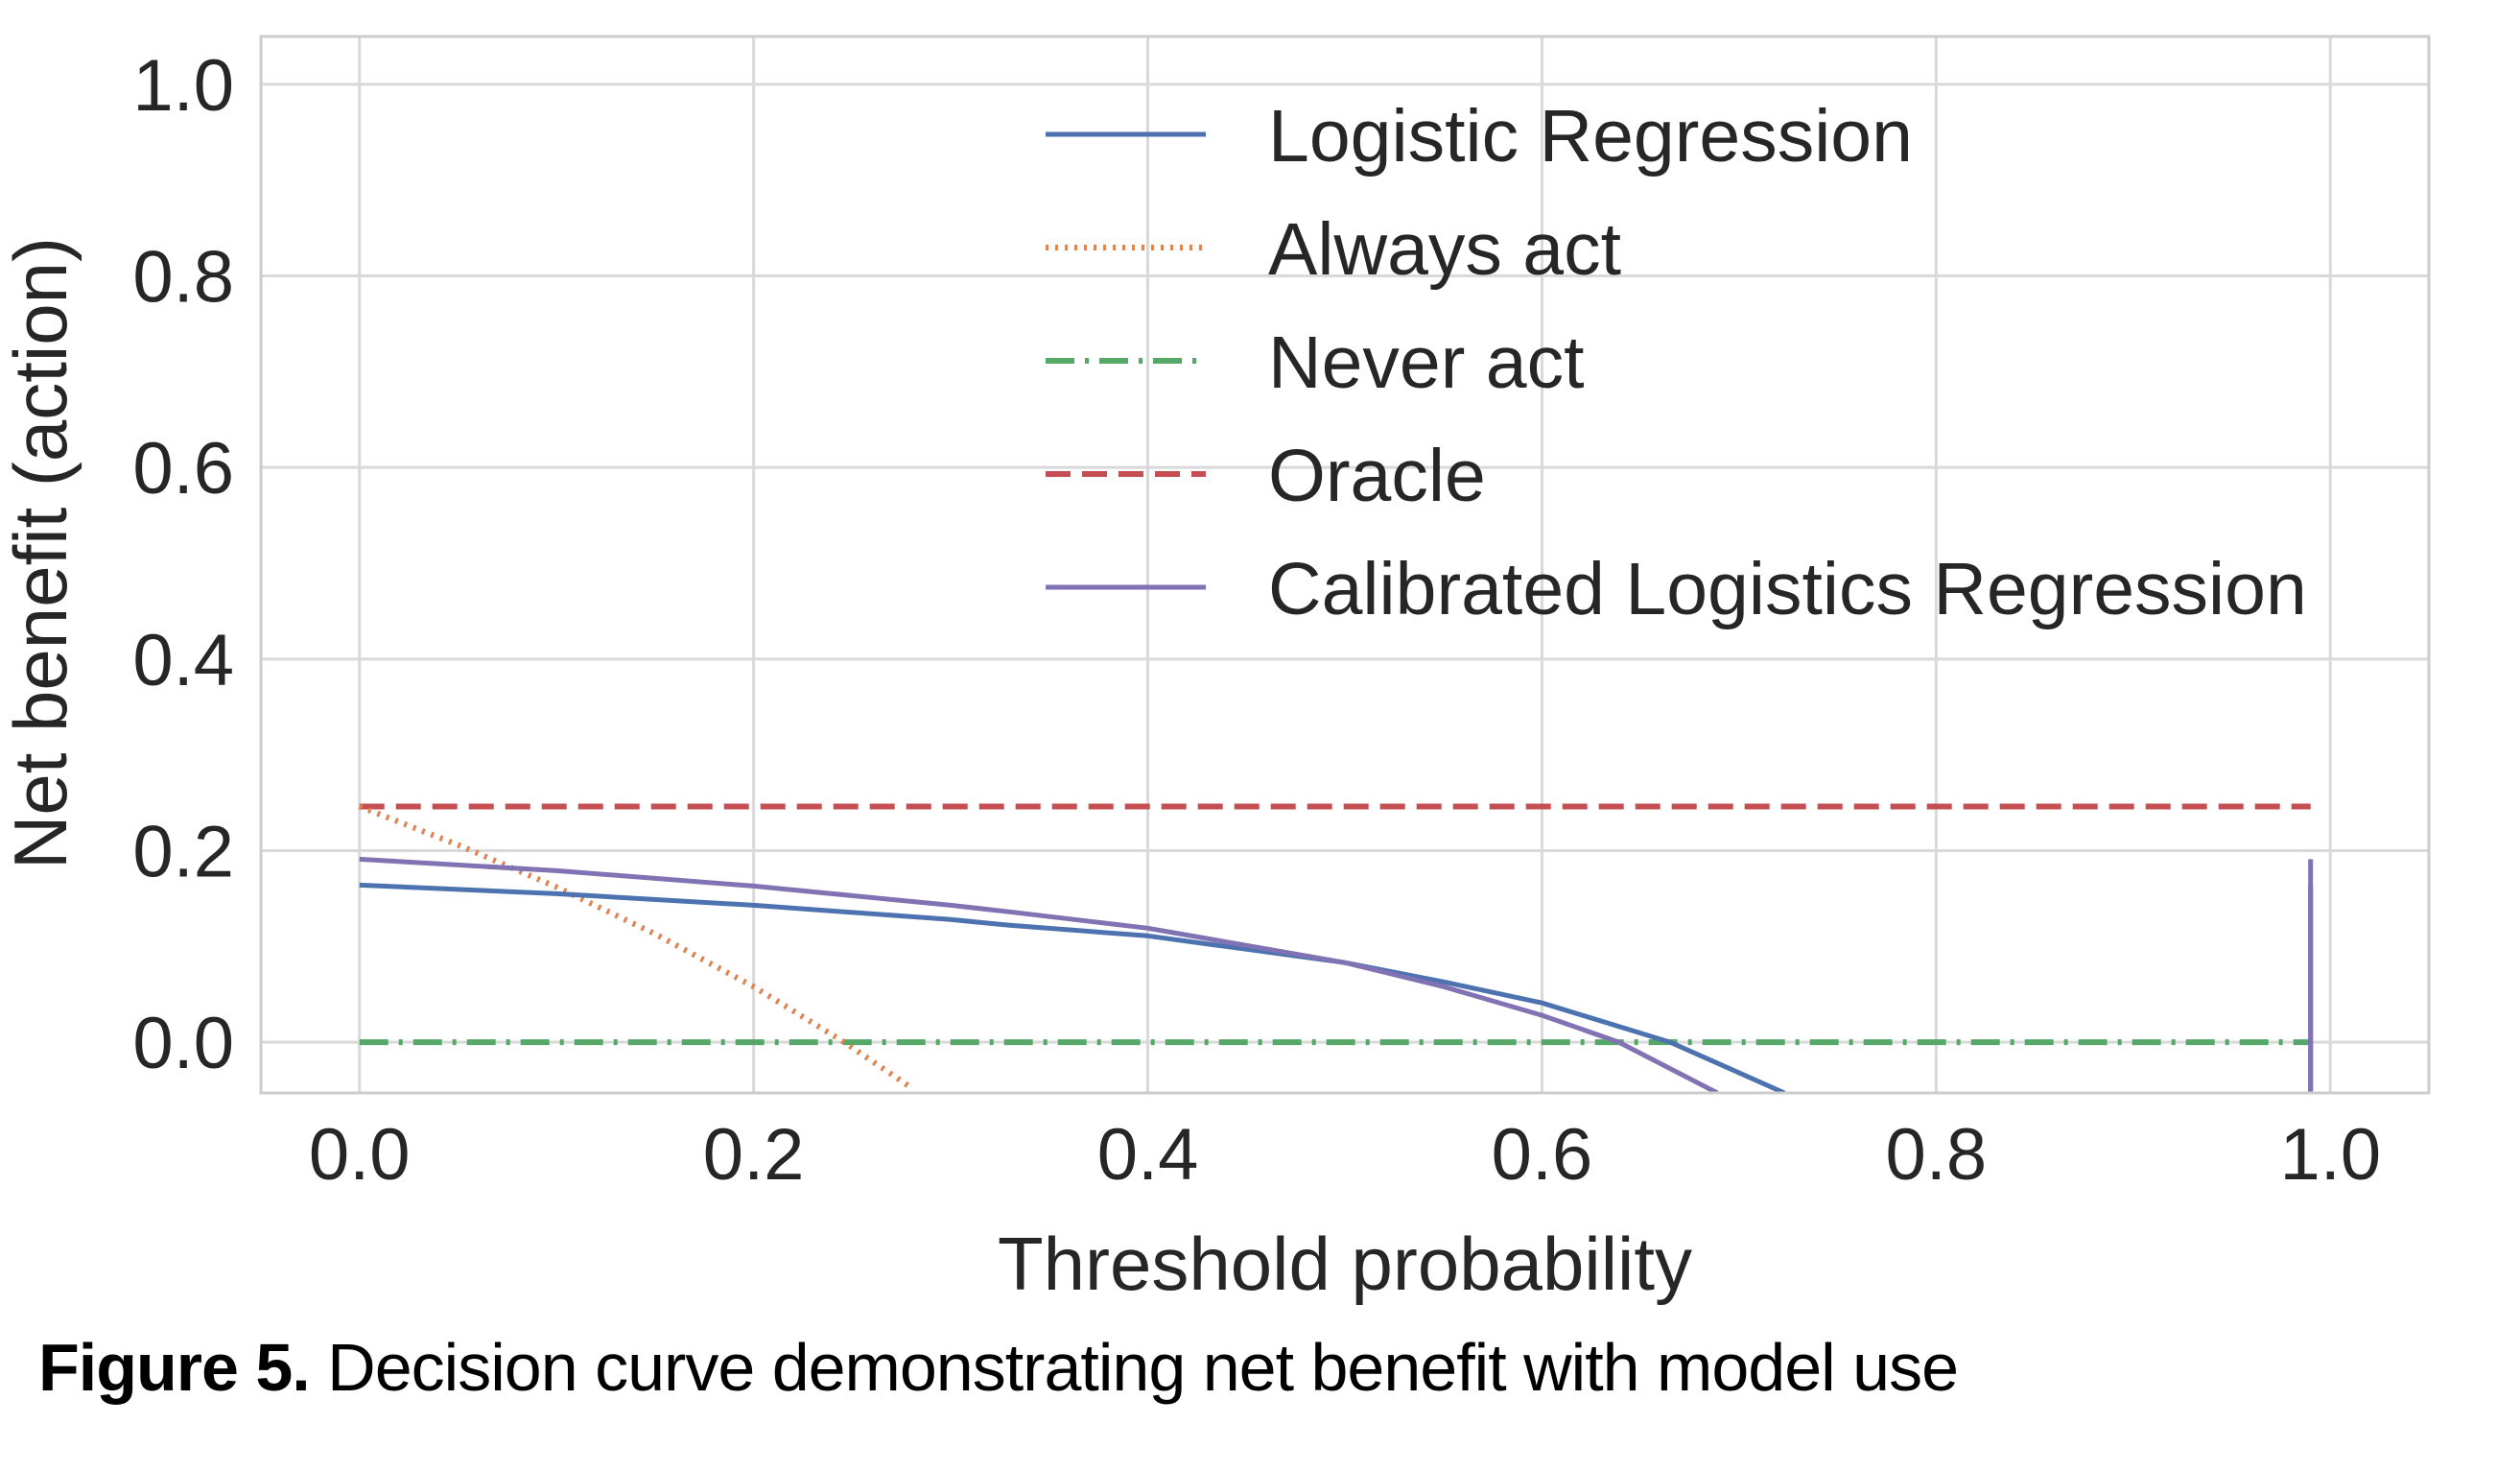  I want to click on legend-item: Calibrated Logistics Regression, so click(1676, 589).